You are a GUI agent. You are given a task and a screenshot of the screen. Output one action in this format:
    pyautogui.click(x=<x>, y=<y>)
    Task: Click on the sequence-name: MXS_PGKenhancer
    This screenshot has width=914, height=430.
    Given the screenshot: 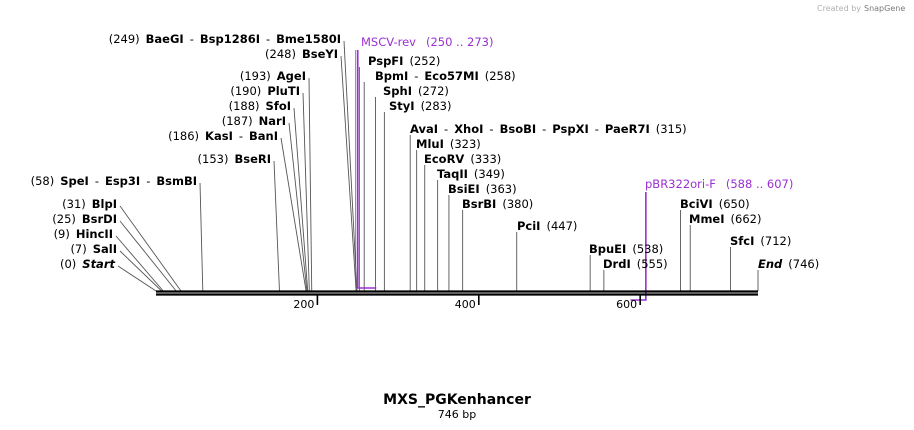 What is the action you would take?
    pyautogui.click(x=457, y=400)
    